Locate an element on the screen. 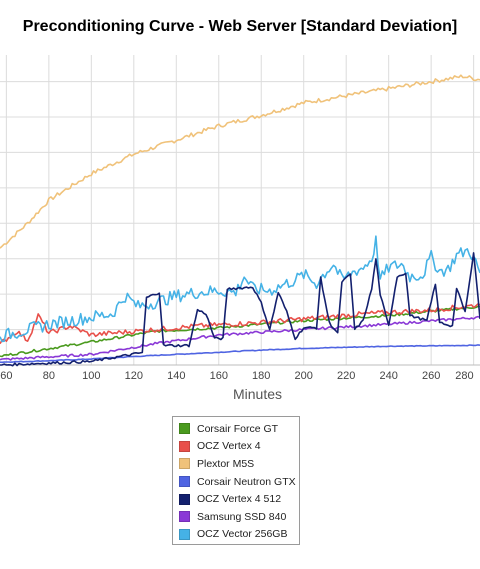 The height and width of the screenshot is (569, 480). legend-label: OCZ Vertex 4 512 is located at coordinates (239, 499).